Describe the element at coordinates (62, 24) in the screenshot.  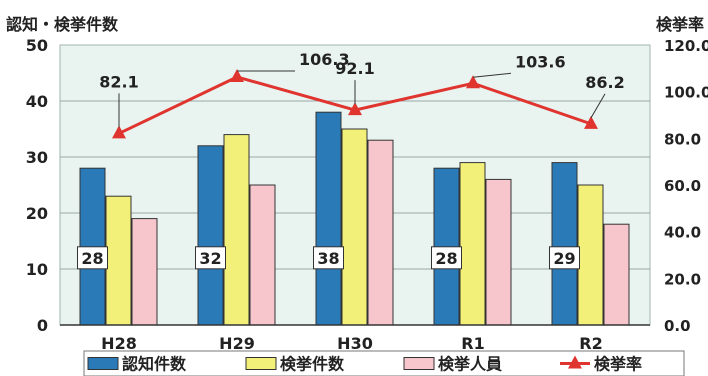
I see `left-axis-title: 認知・検挙件数` at that location.